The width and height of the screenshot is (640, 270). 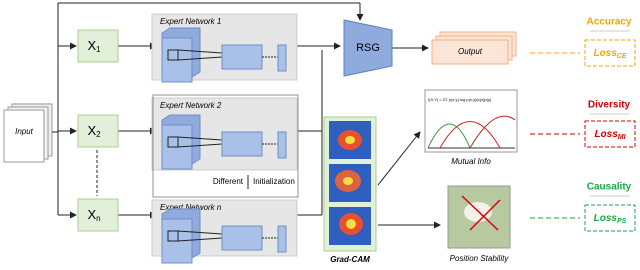 I want to click on position-stability: Position Stability, so click(x=479, y=224).